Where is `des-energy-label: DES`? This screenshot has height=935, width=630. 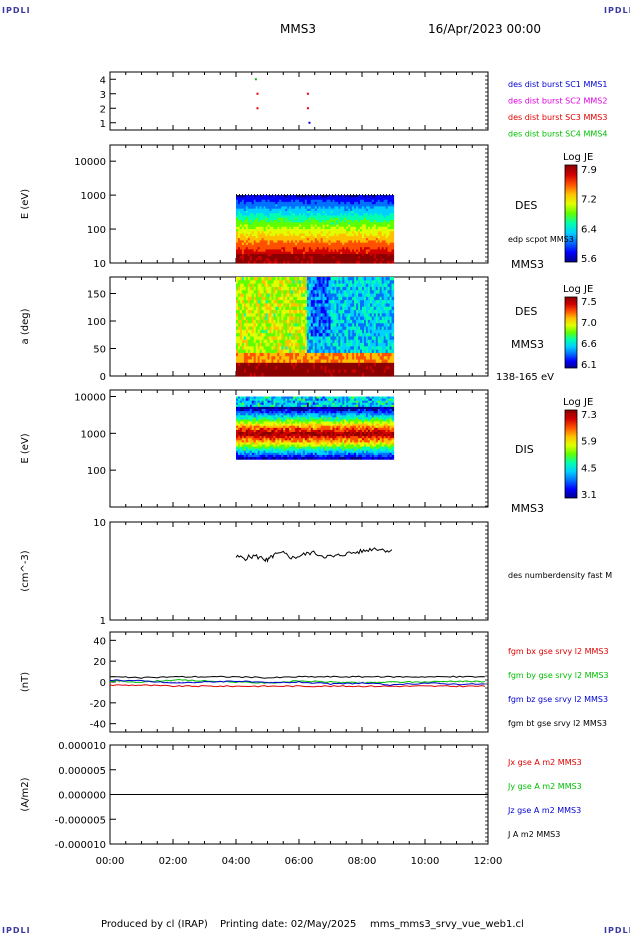 des-energy-label: DES is located at coordinates (526, 205).